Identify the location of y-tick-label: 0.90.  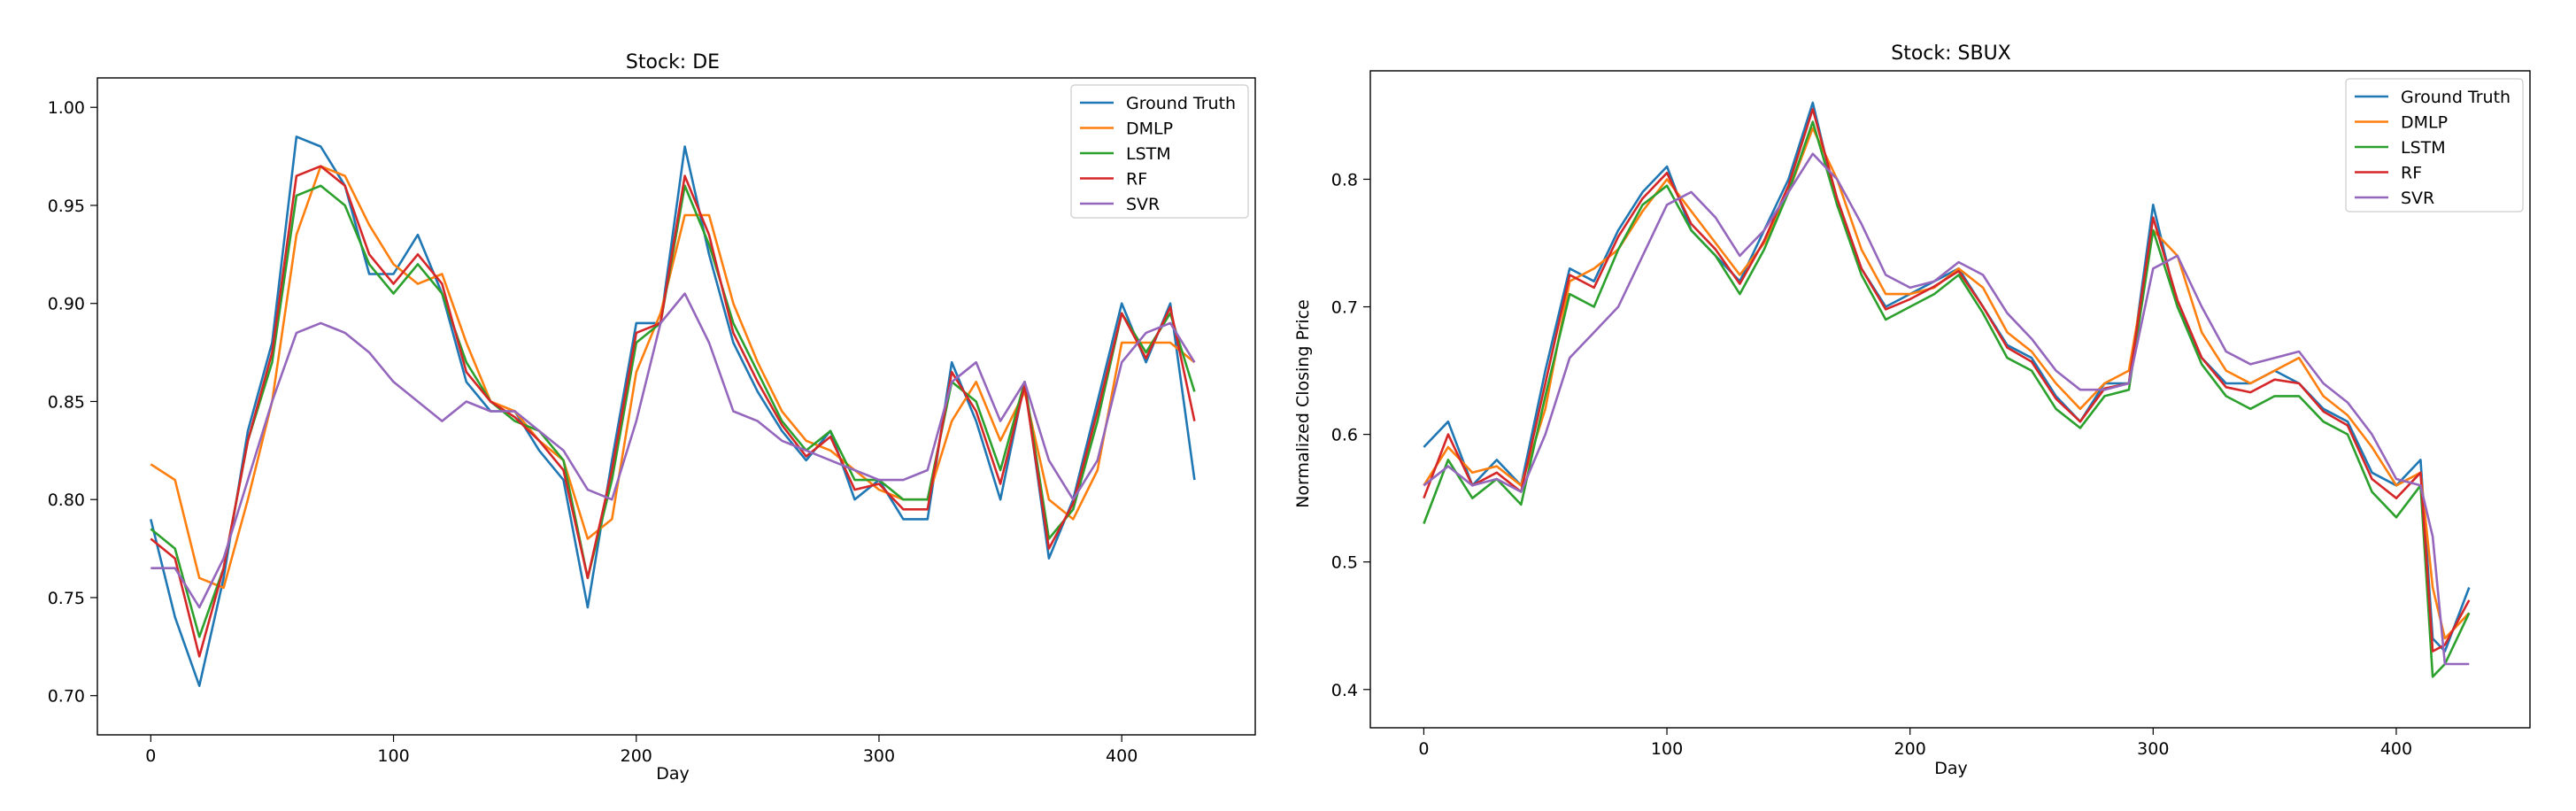
(66, 304).